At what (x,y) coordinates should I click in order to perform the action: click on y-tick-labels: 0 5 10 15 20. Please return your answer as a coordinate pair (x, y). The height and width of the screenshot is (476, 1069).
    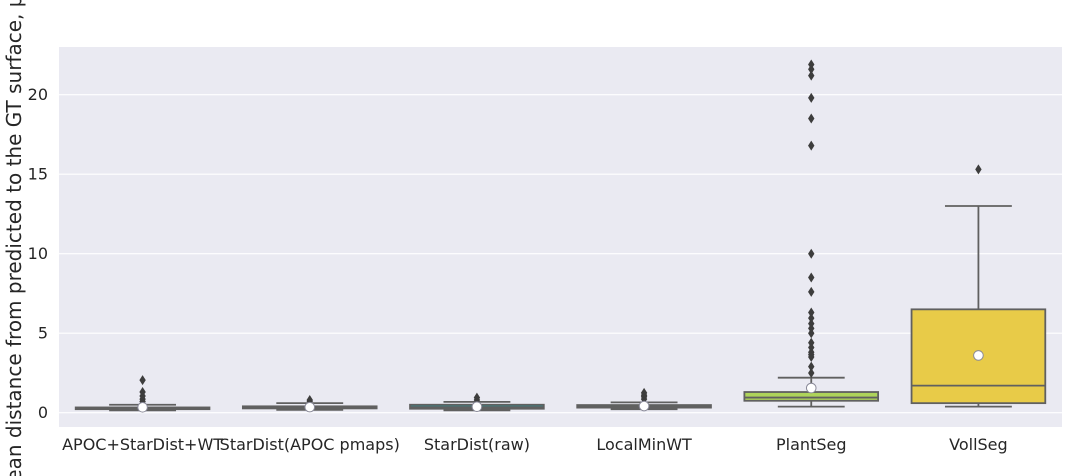
    Looking at the image, I should click on (38, 253).